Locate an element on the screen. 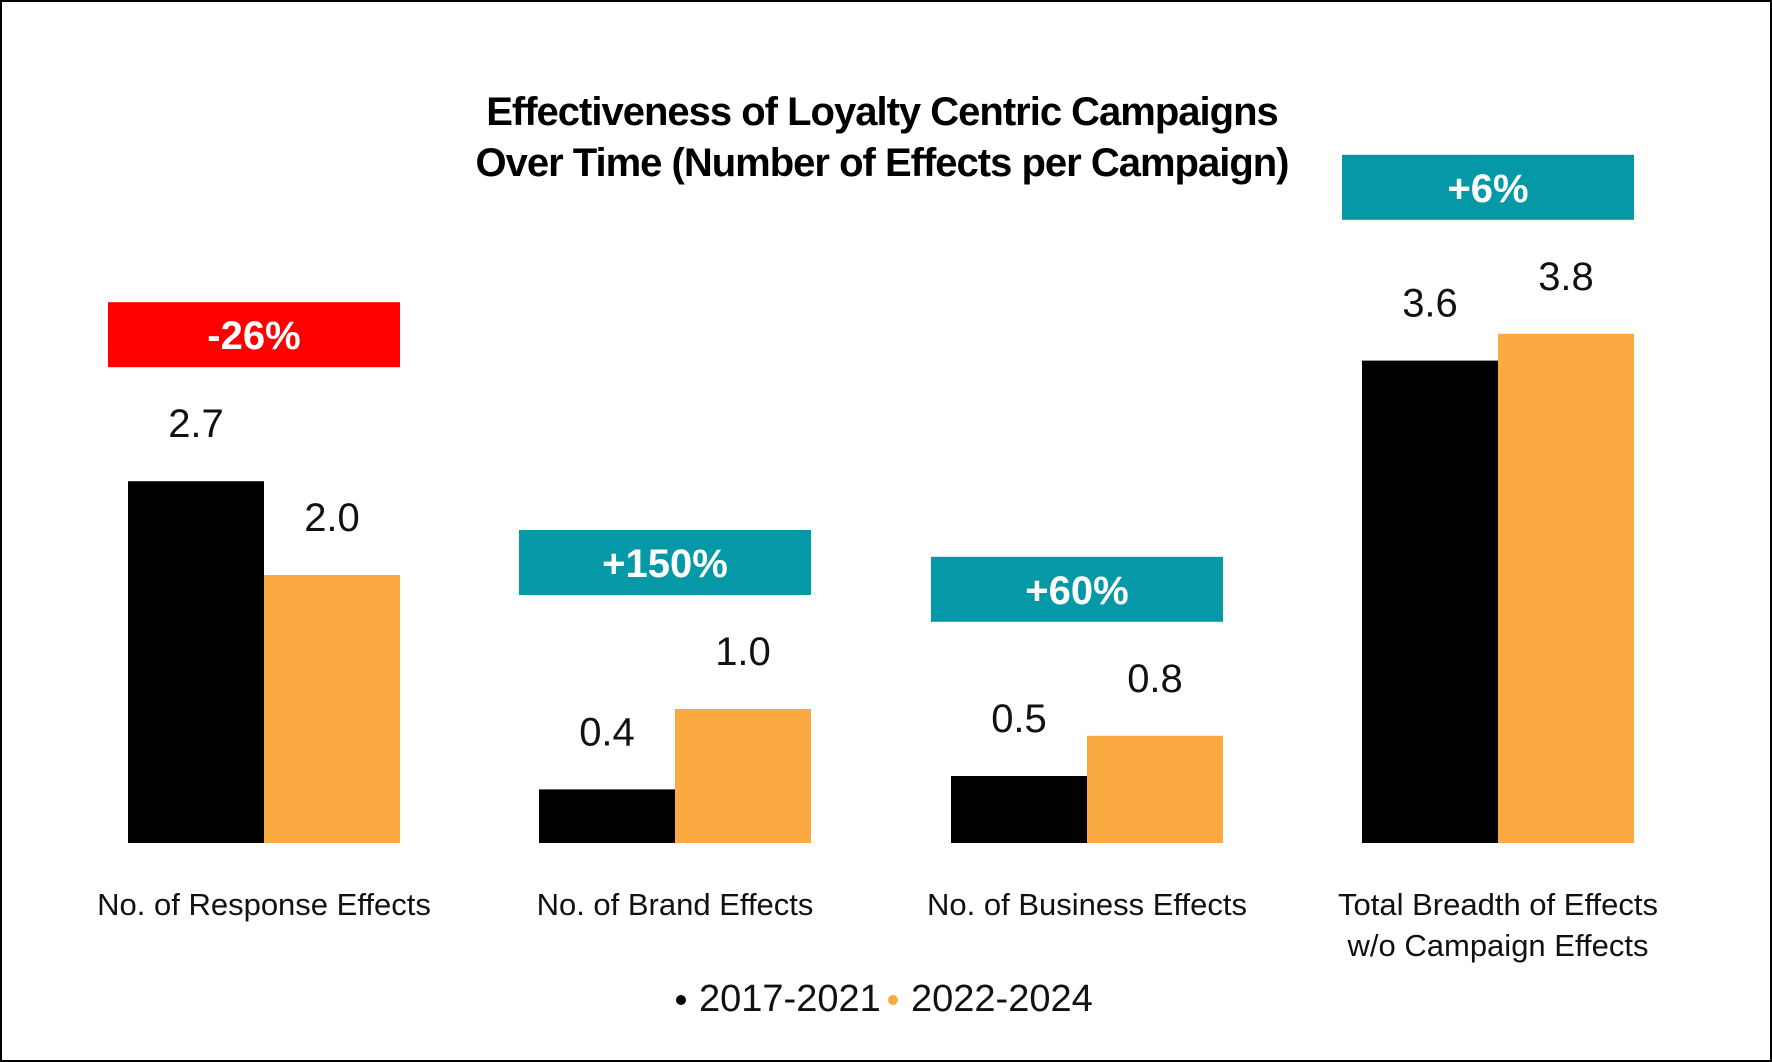  category-label: No. of Brand Effects is located at coordinates (675, 904).